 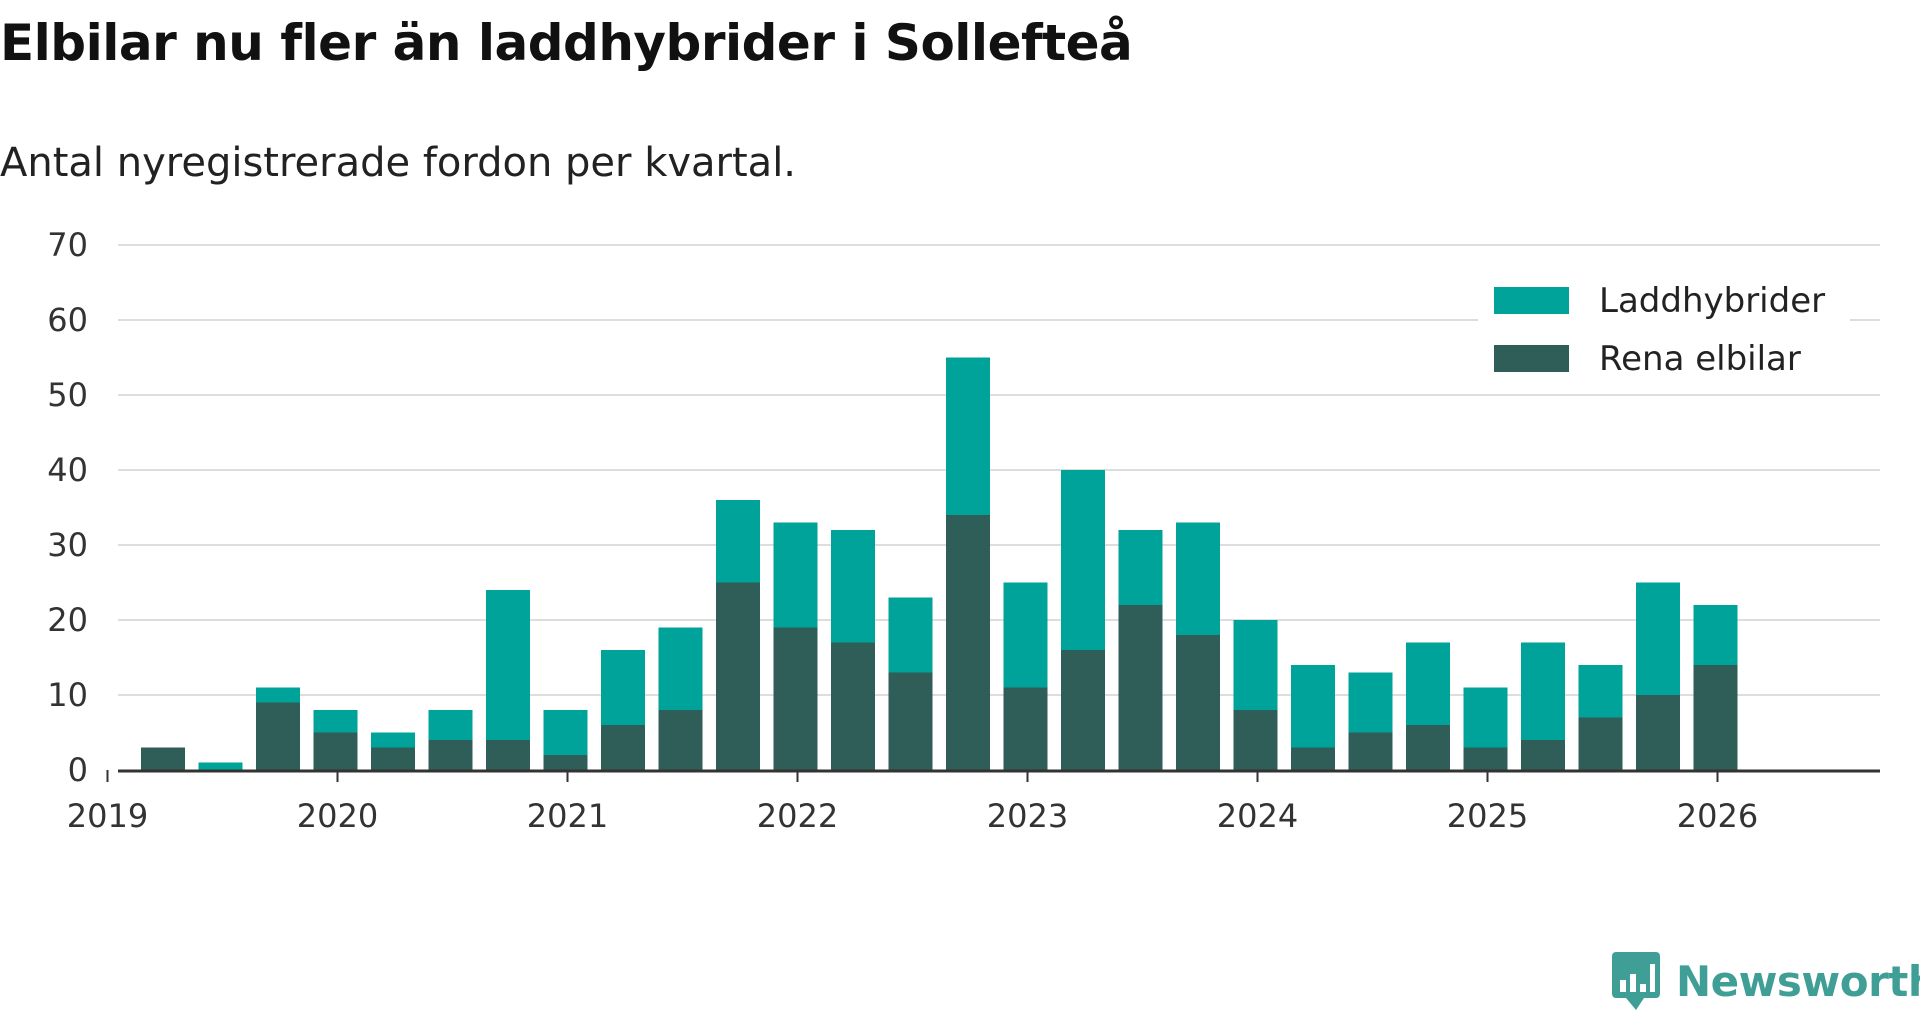 What do you see at coordinates (1798, 981) in the screenshot?
I see `brand-name: Newsworthy` at bounding box center [1798, 981].